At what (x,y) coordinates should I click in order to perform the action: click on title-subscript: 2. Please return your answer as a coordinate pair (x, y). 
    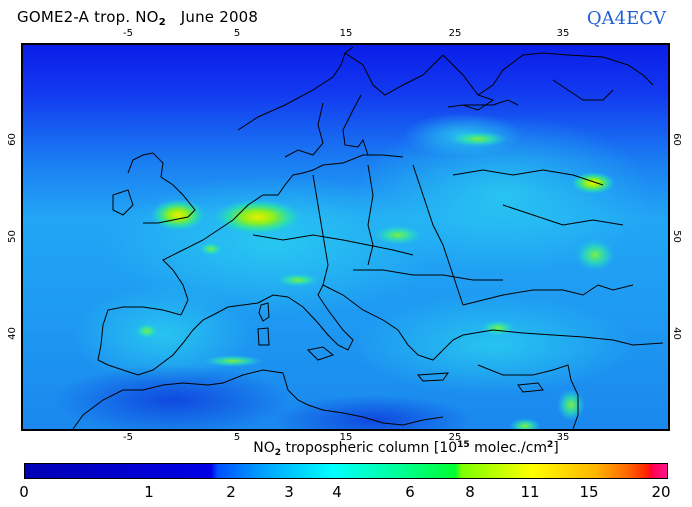
    Looking at the image, I should click on (162, 22).